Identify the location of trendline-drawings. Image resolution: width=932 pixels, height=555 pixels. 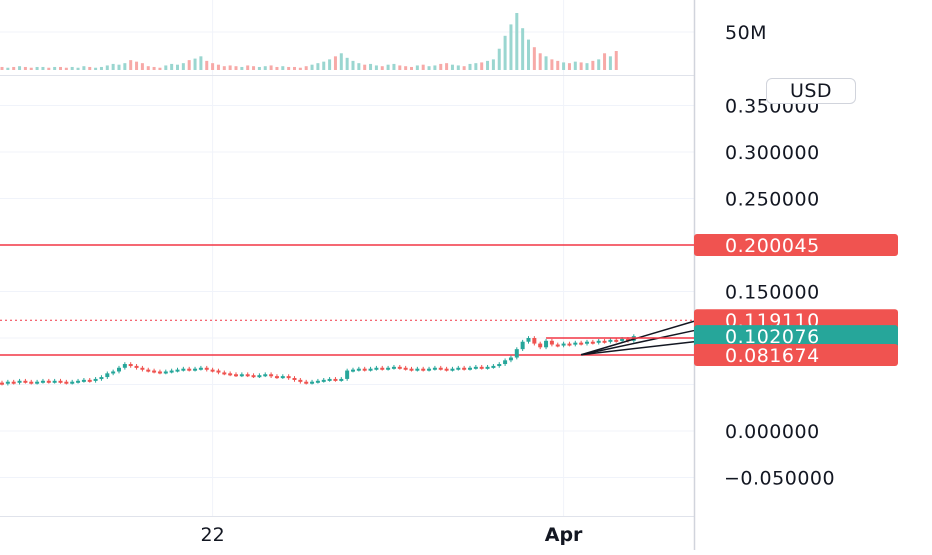
(620, 338).